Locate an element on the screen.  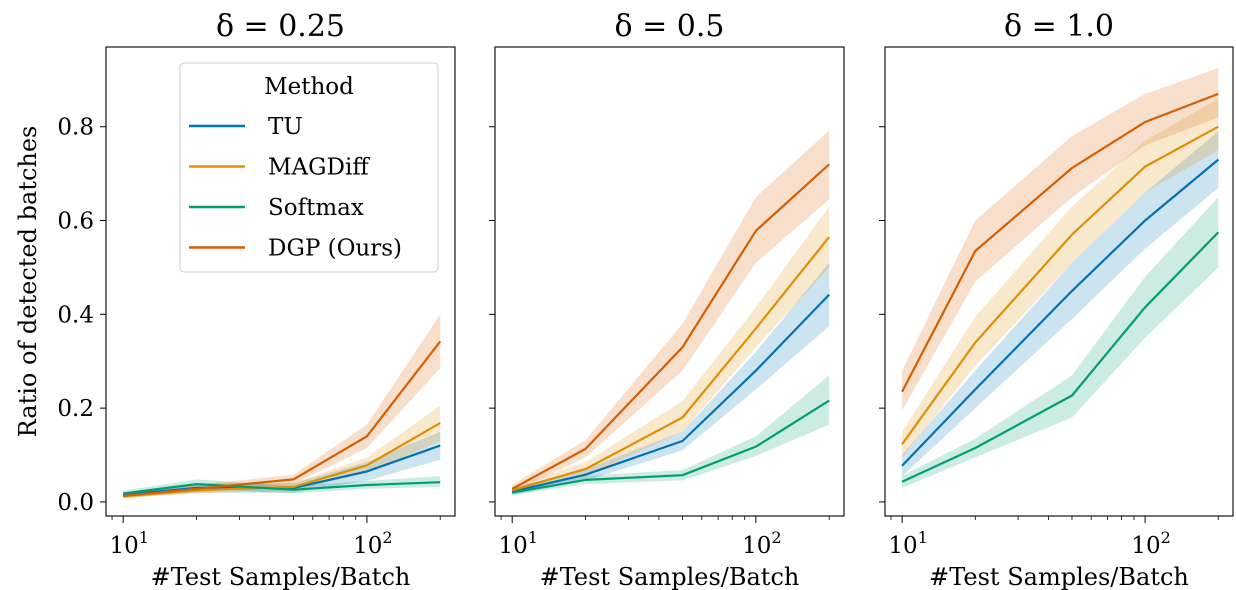
y-tick-label: 0.8 is located at coordinates (75, 128).